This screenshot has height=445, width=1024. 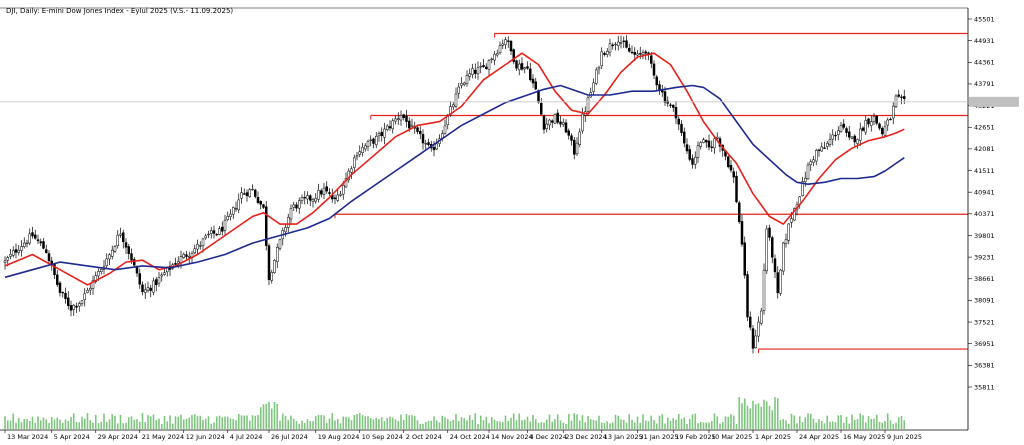 I want to click on x-tick-label: 1 Apr 2025, so click(x=773, y=437).